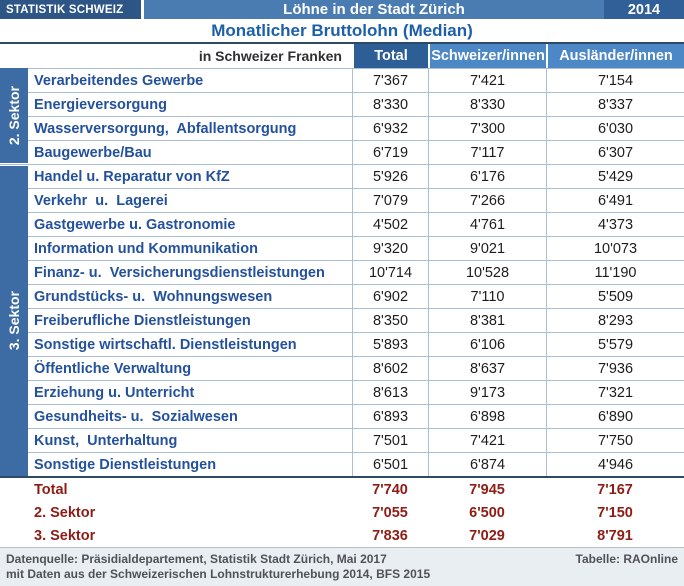  I want to click on summary-row: 3. Sektor 7'836 7'029 8'791, so click(342, 535).